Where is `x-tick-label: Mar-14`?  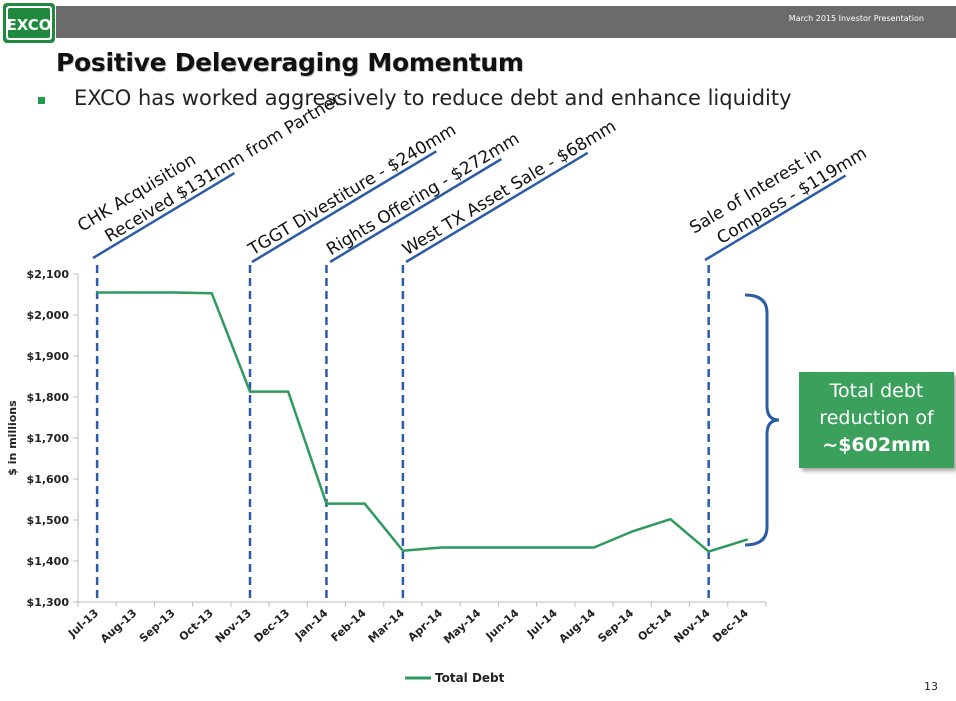
x-tick-label: Mar-14 is located at coordinates (386, 625).